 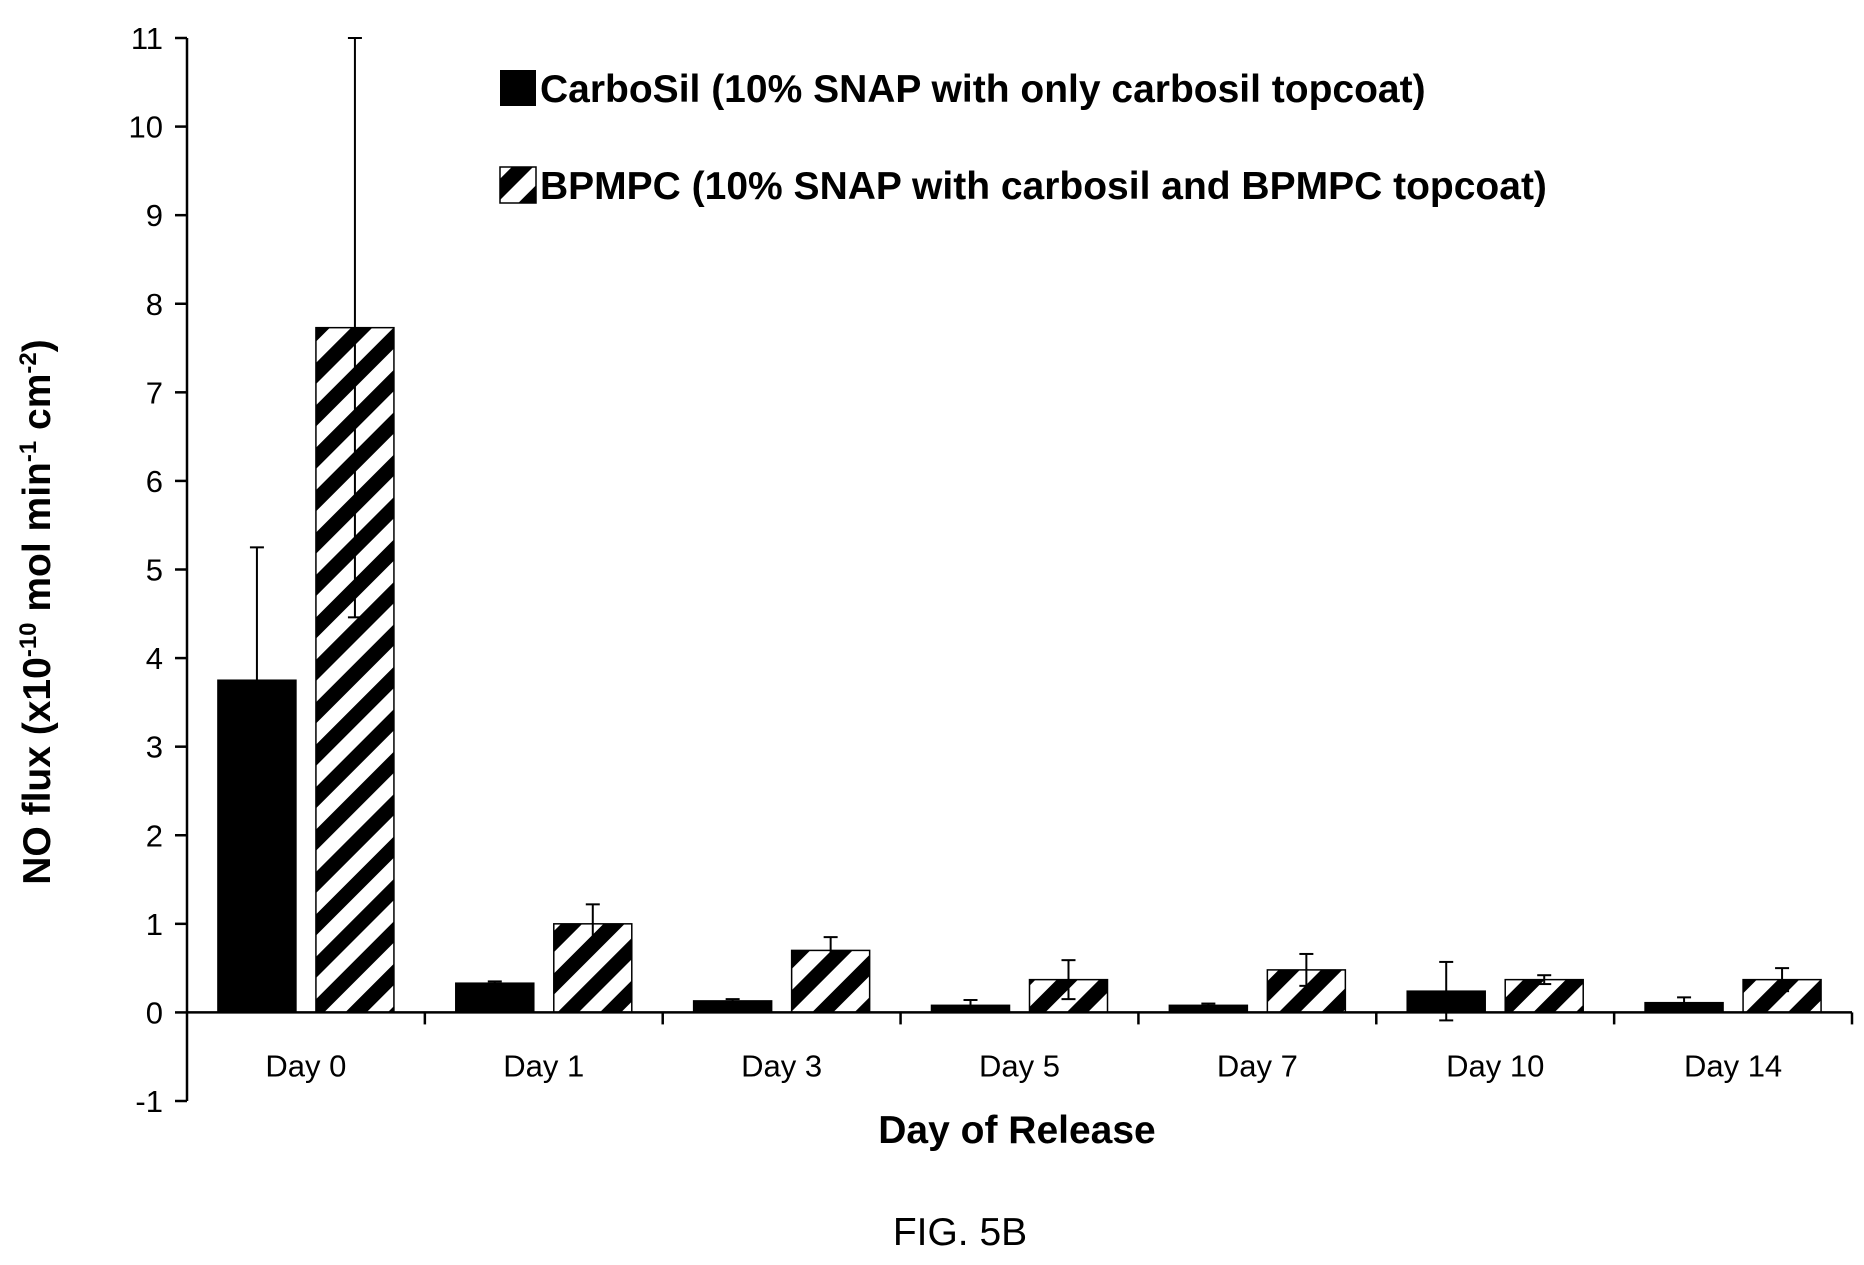 What do you see at coordinates (154, 570) in the screenshot?
I see `y-tick-label: 5` at bounding box center [154, 570].